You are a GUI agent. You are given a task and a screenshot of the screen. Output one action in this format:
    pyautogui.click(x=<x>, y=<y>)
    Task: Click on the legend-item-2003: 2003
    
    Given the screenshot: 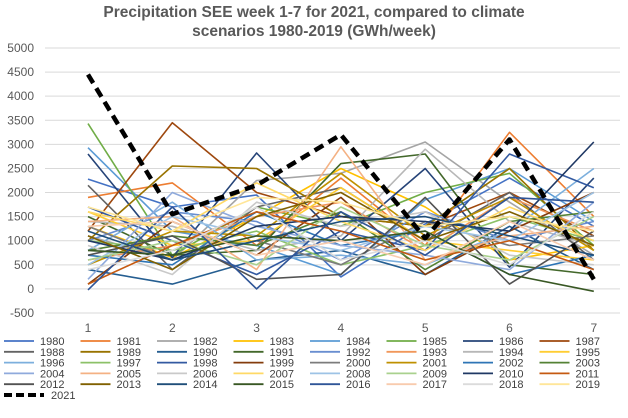 What is the action you would take?
    pyautogui.click(x=569, y=364)
    